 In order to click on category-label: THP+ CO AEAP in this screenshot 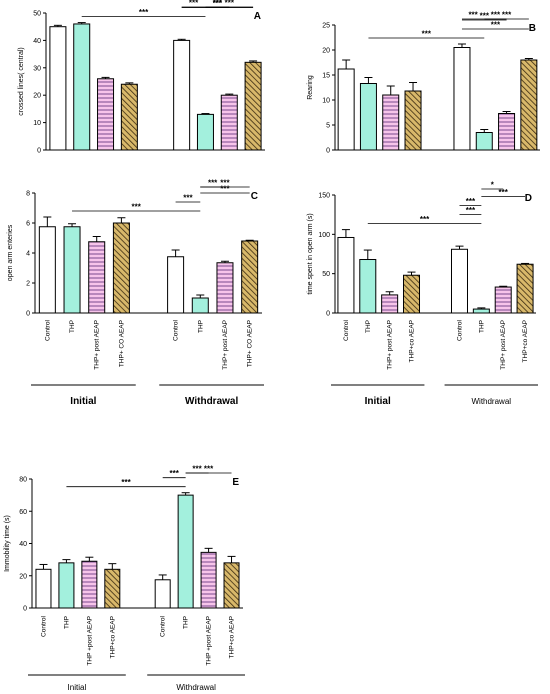, I will do `click(121, 343)`.